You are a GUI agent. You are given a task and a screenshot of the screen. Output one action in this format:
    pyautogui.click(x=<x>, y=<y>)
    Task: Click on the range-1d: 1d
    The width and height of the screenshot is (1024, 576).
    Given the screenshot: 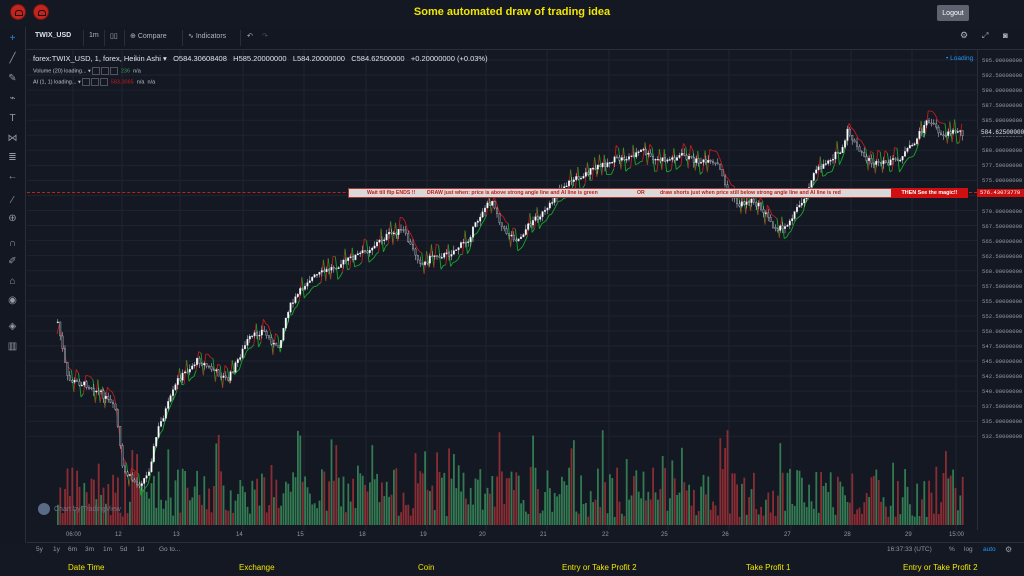 What is the action you would take?
    pyautogui.click(x=141, y=549)
    